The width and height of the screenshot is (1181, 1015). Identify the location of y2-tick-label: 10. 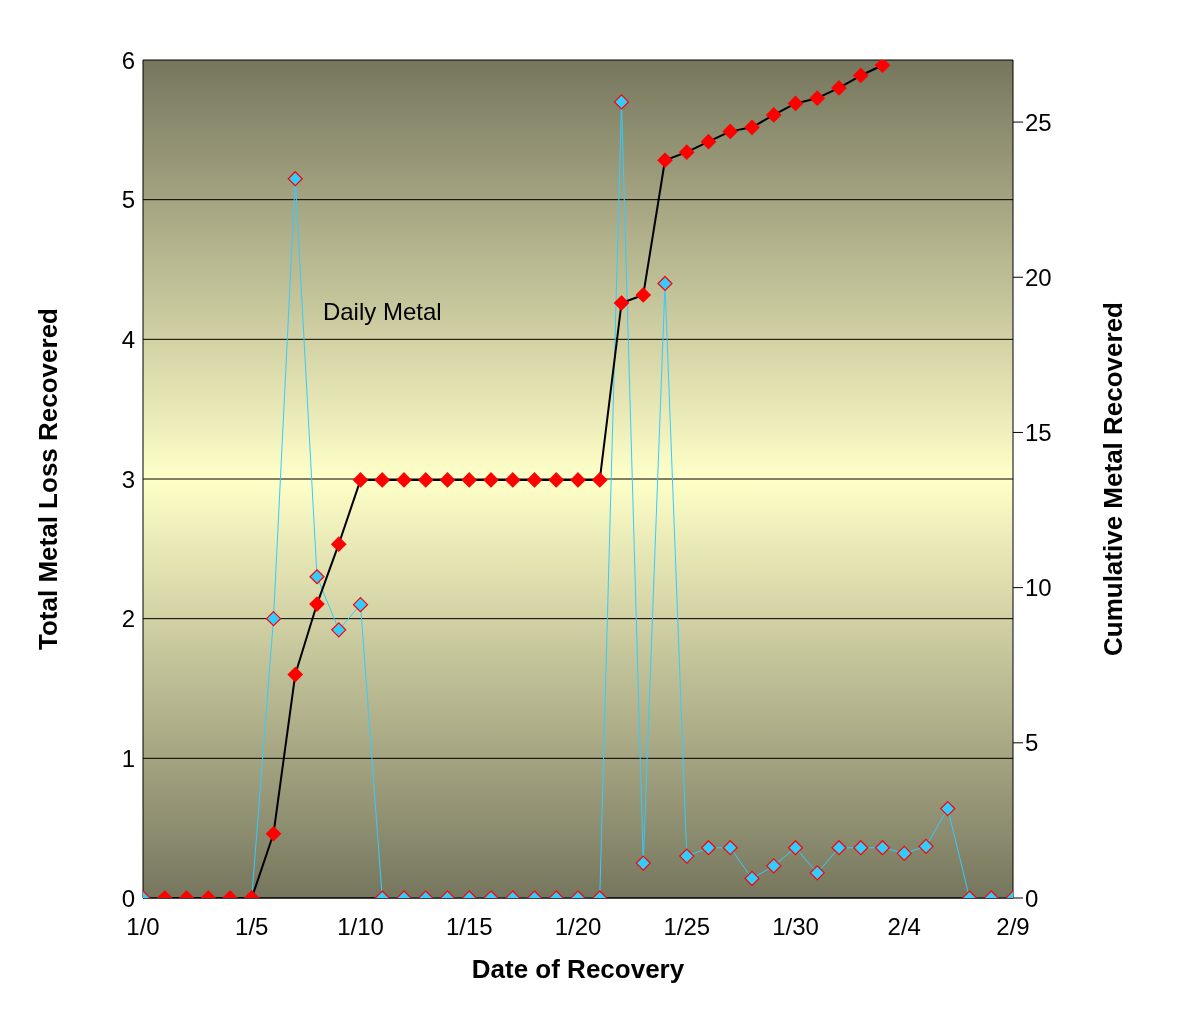
(1038, 588).